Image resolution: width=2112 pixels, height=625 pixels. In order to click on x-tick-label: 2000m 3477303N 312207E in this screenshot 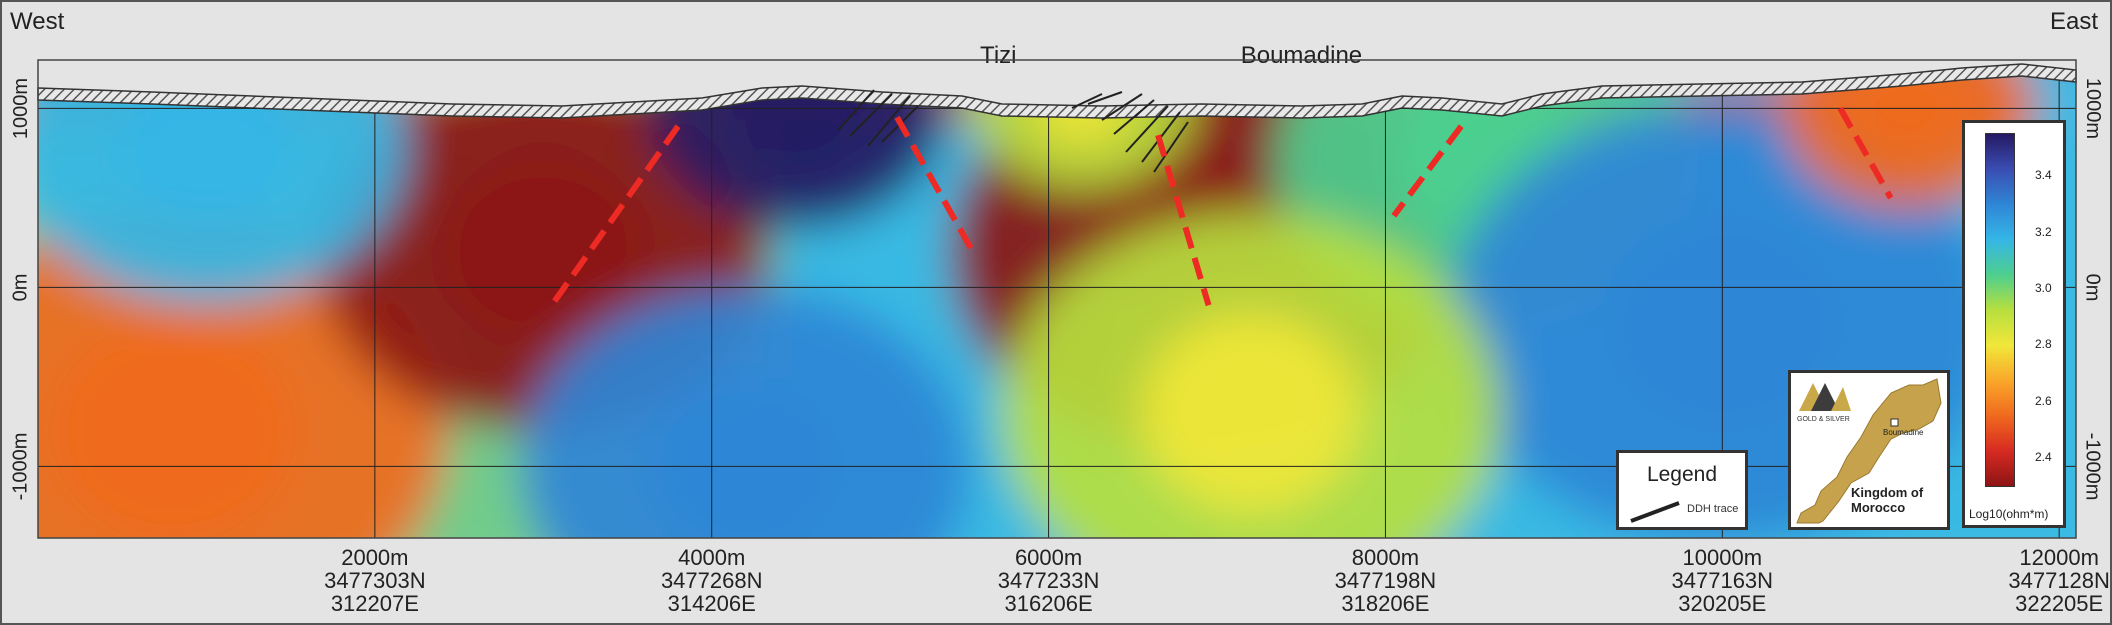, I will do `click(375, 580)`.